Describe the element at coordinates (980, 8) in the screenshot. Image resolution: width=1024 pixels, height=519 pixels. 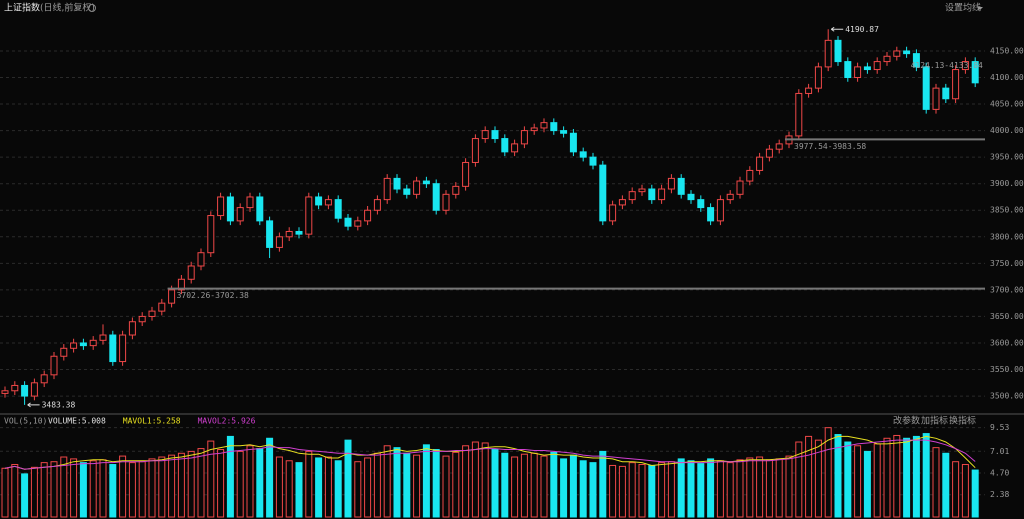
I see `dropdown-arrow` at that location.